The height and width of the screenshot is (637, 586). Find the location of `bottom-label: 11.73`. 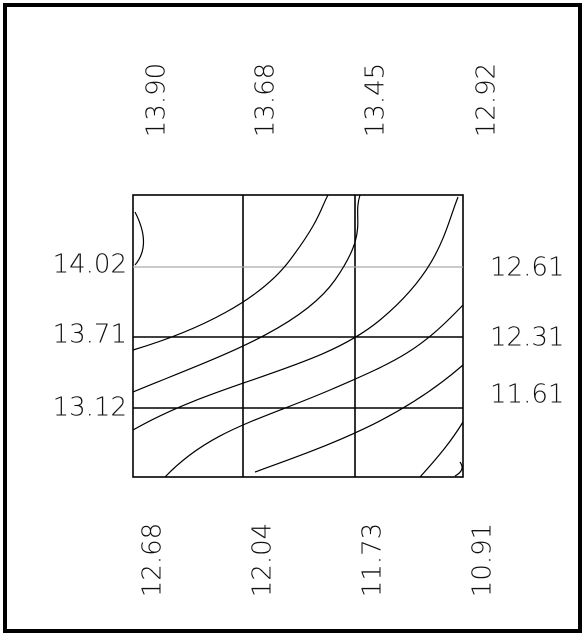

bottom-label: 11.73 is located at coordinates (373, 560).